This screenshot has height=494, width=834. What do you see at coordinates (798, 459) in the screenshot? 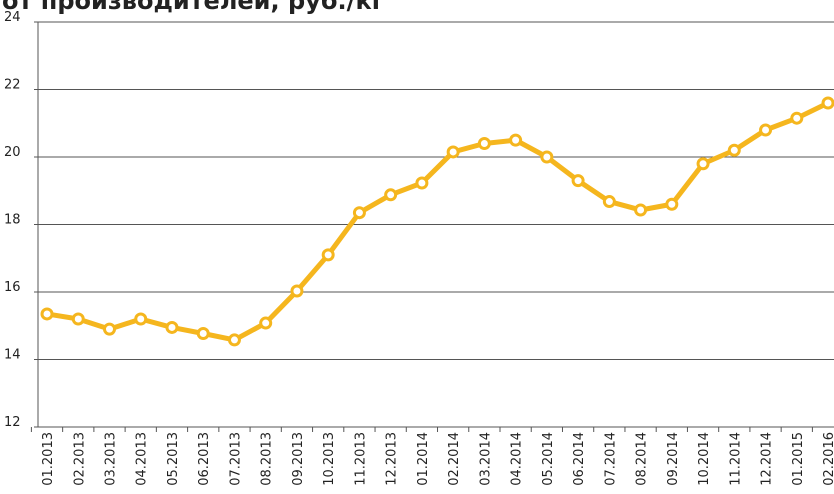
I see `x-tick-label: 01.2015` at bounding box center [798, 459].